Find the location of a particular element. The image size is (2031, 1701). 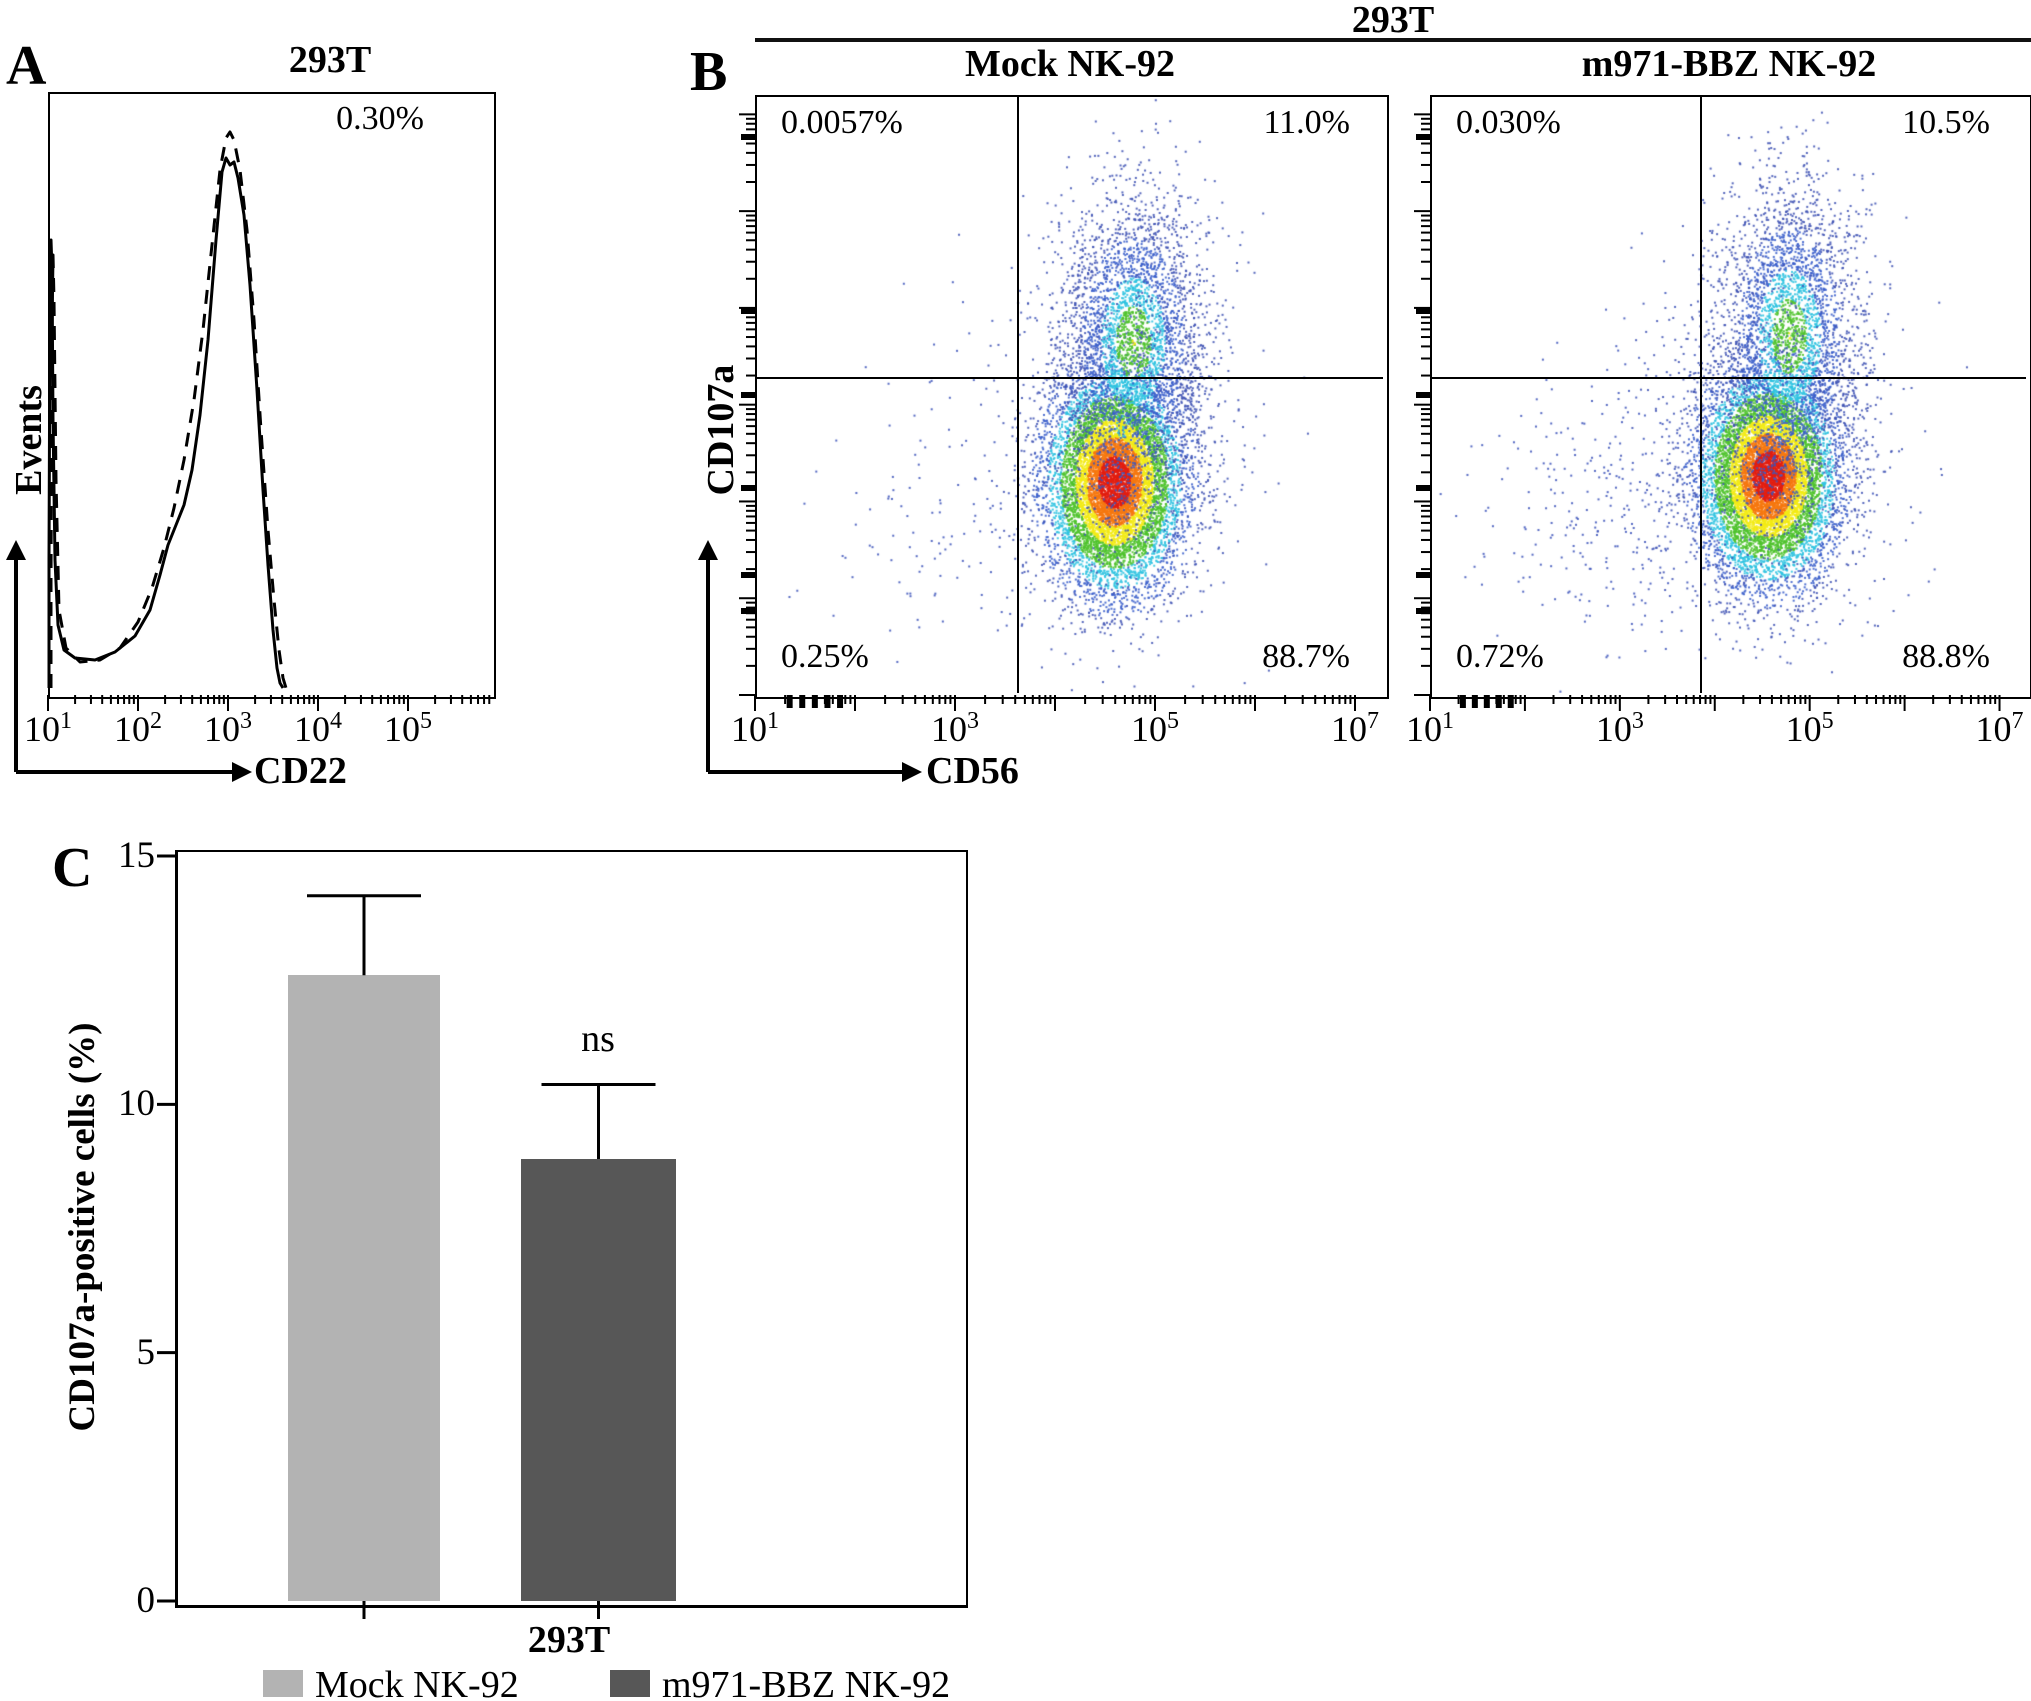

panel-b-plot1-x-tick-1: 10¹ is located at coordinates (755, 728).